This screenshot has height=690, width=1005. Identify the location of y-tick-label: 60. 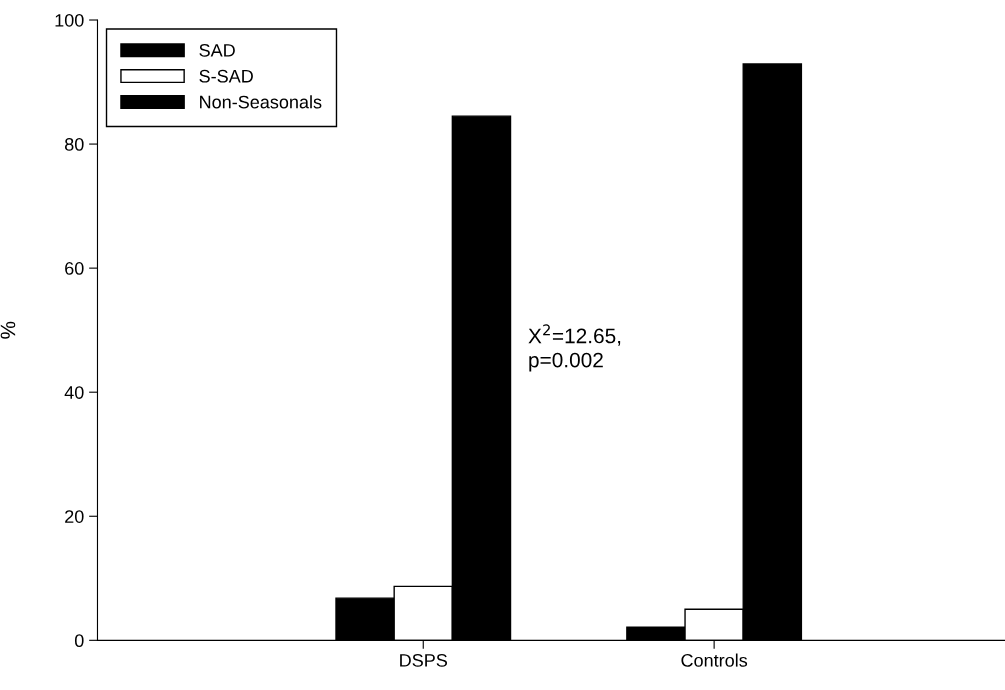
(74, 268).